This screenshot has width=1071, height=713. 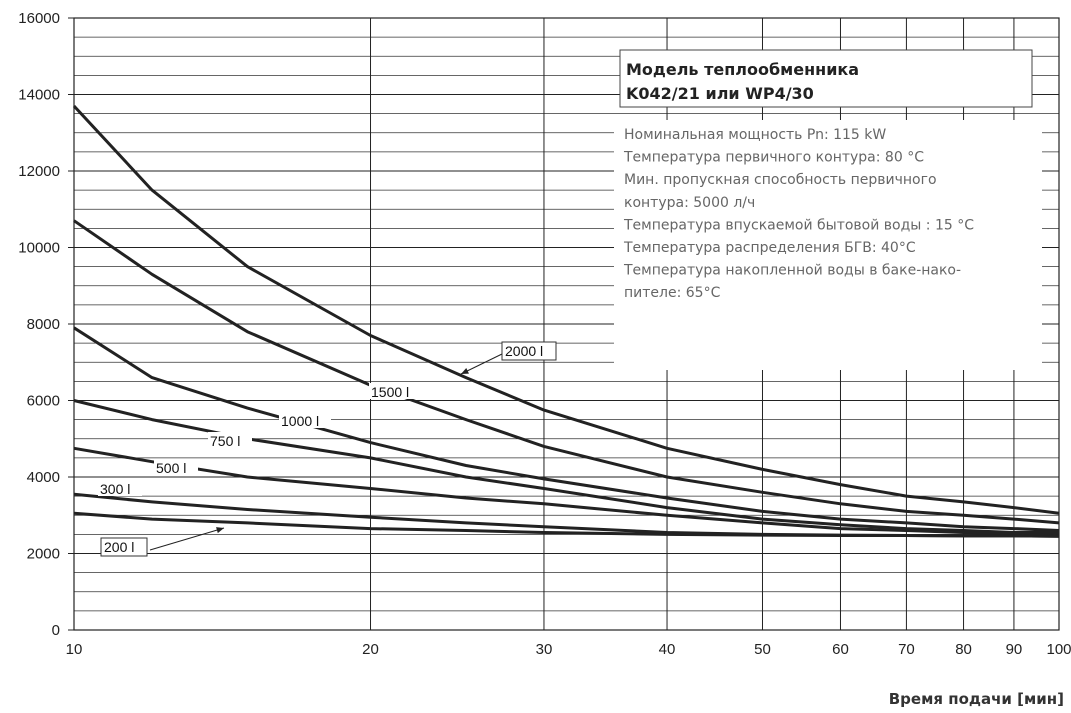 I want to click on title-line-2: K042/21 или WP4/30, so click(x=720, y=93).